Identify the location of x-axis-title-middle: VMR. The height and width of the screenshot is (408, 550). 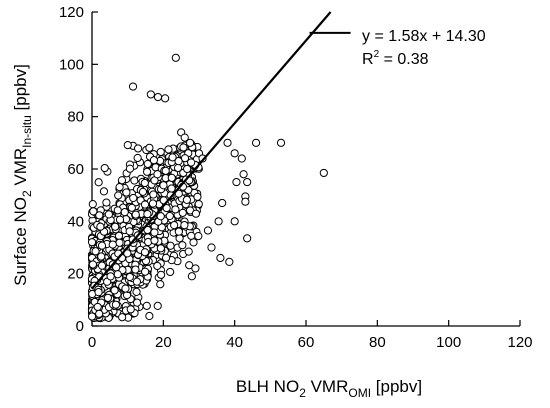
(327, 386).